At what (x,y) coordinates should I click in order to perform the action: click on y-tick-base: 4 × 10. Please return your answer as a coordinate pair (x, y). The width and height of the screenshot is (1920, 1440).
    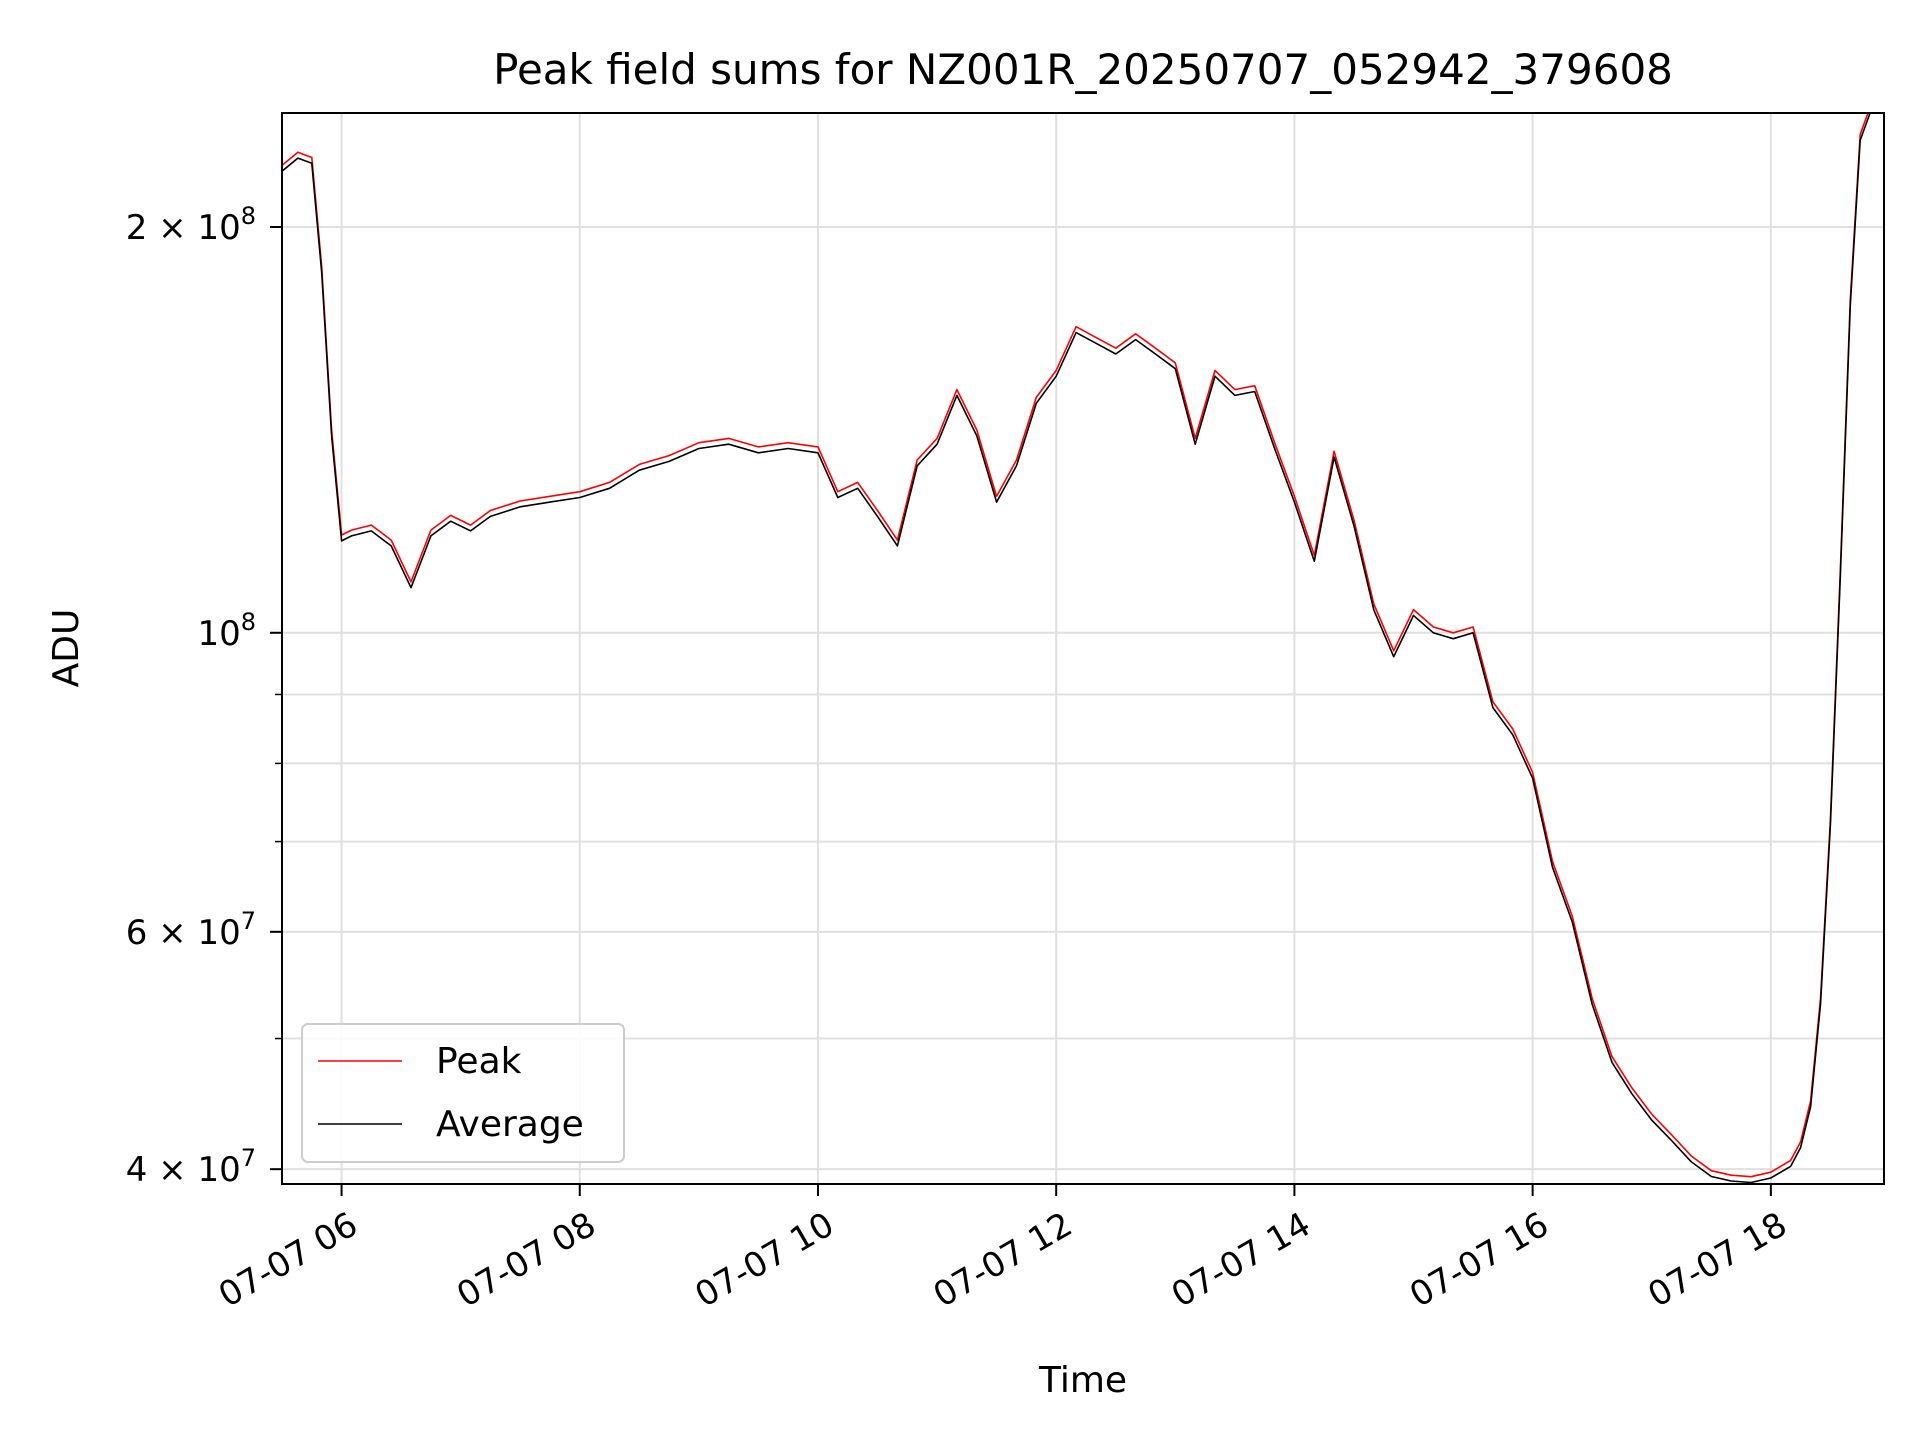
    Looking at the image, I should click on (183, 1170).